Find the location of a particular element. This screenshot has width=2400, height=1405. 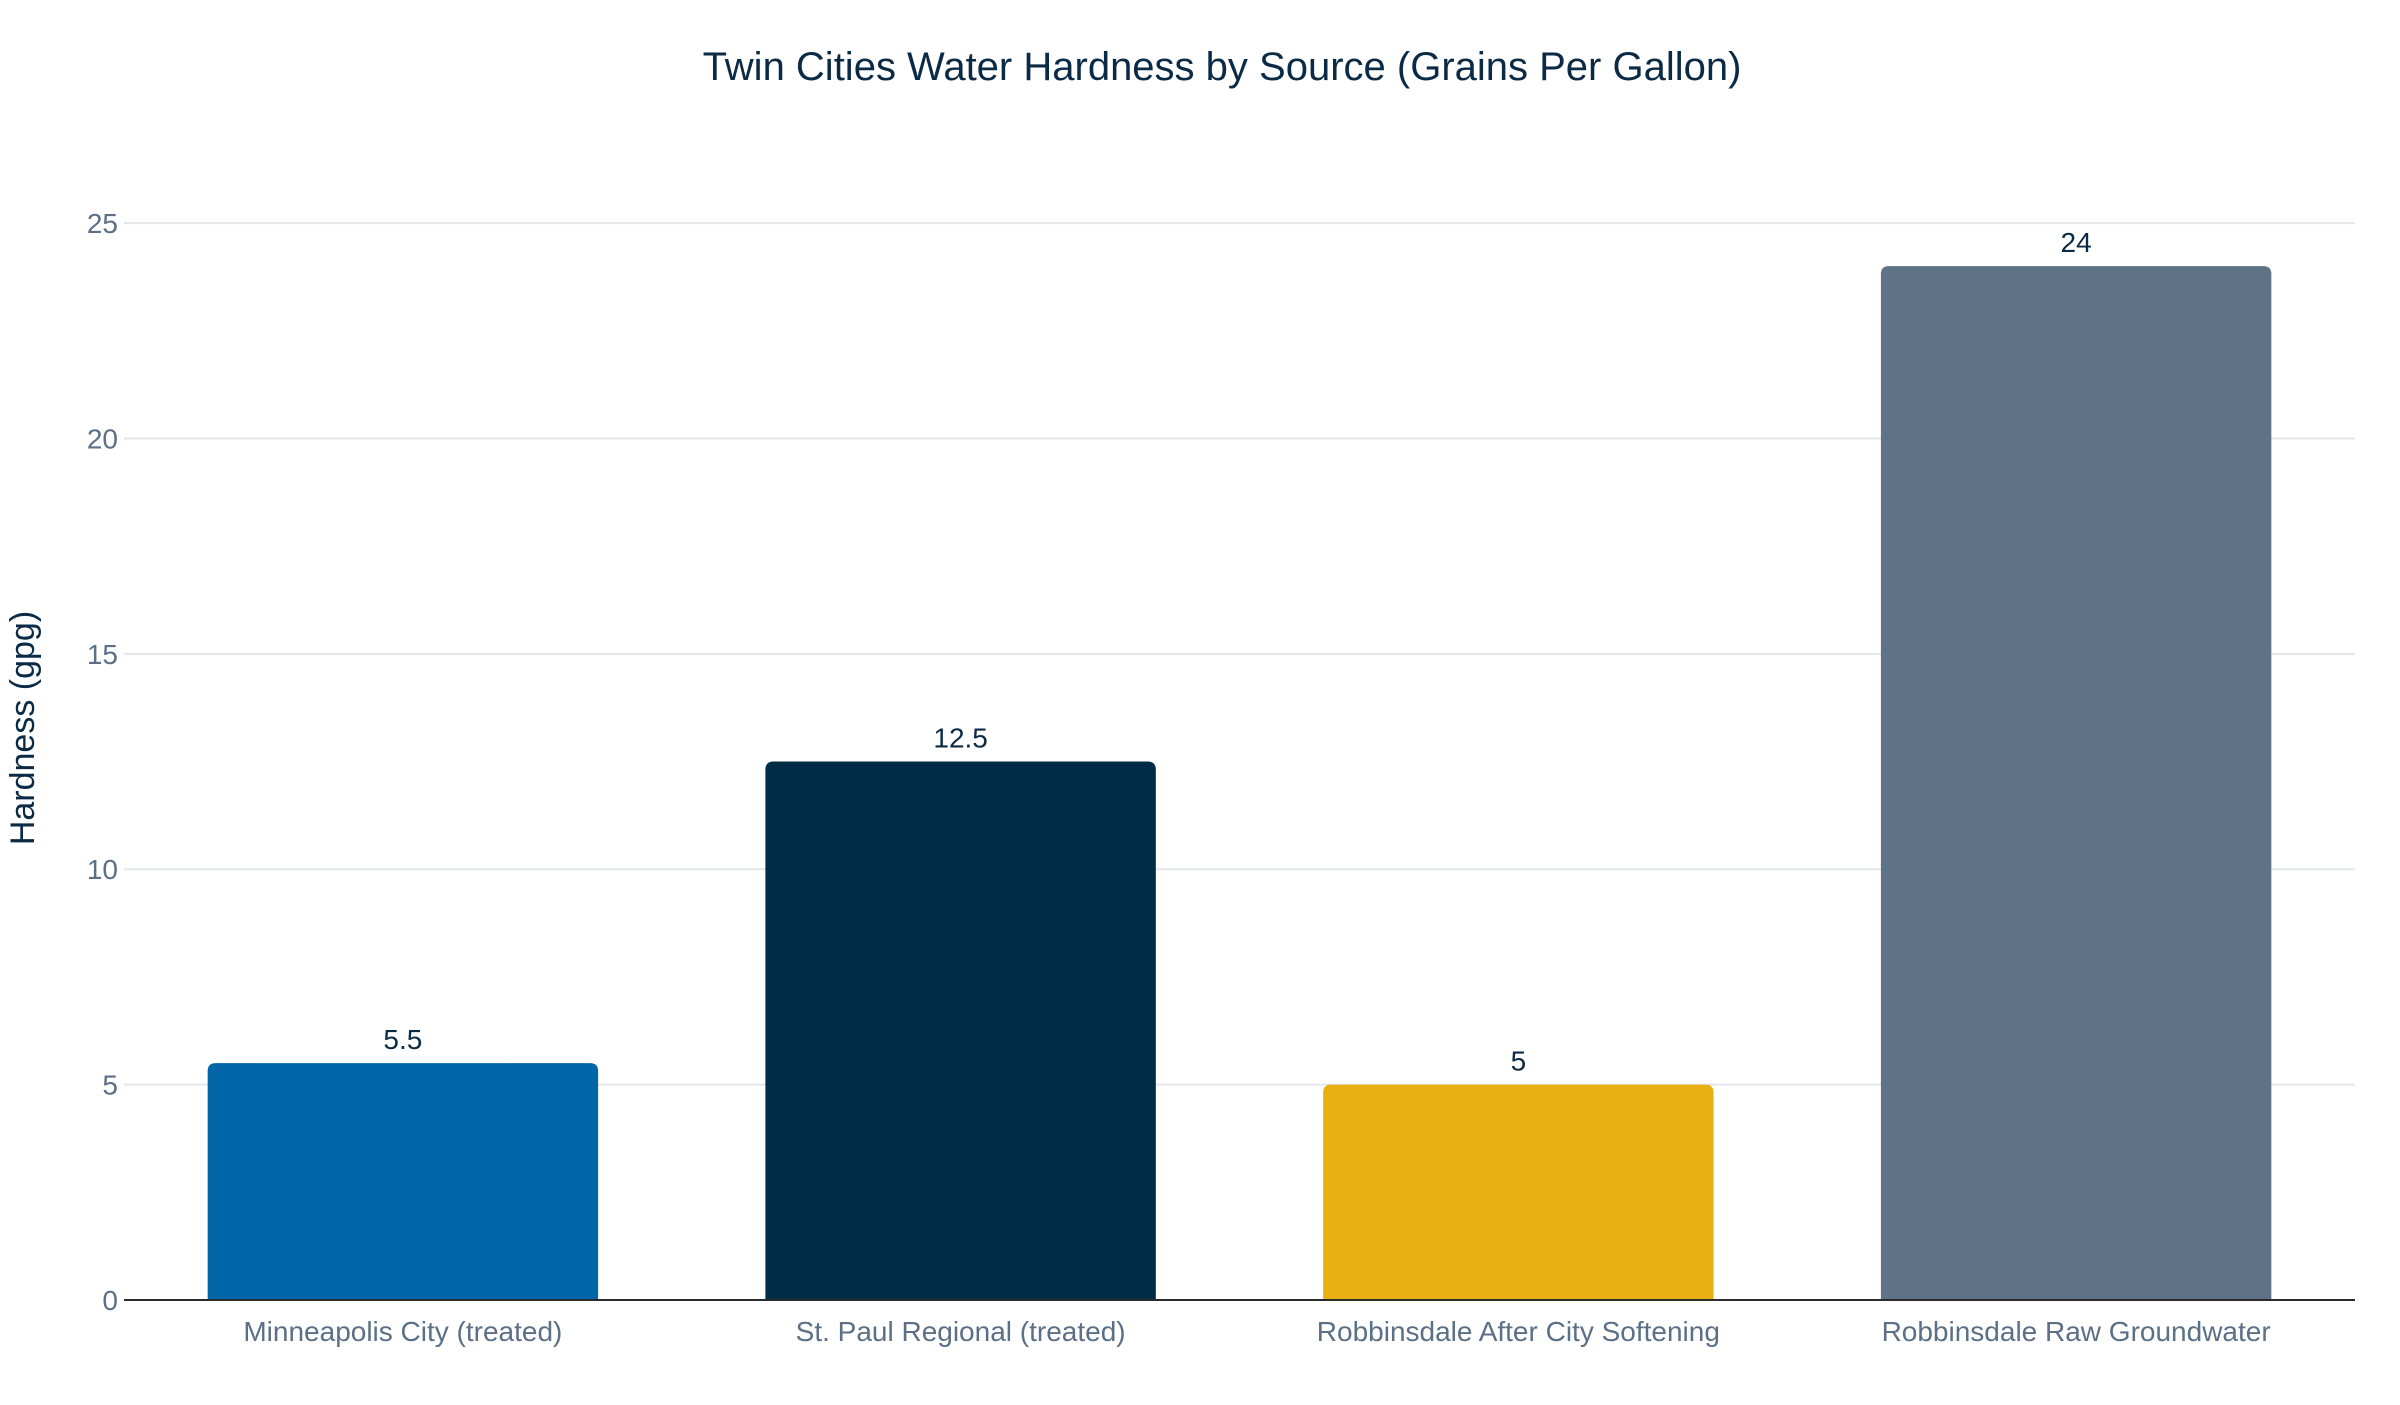

data-label: 5.5 is located at coordinates (402, 1039).